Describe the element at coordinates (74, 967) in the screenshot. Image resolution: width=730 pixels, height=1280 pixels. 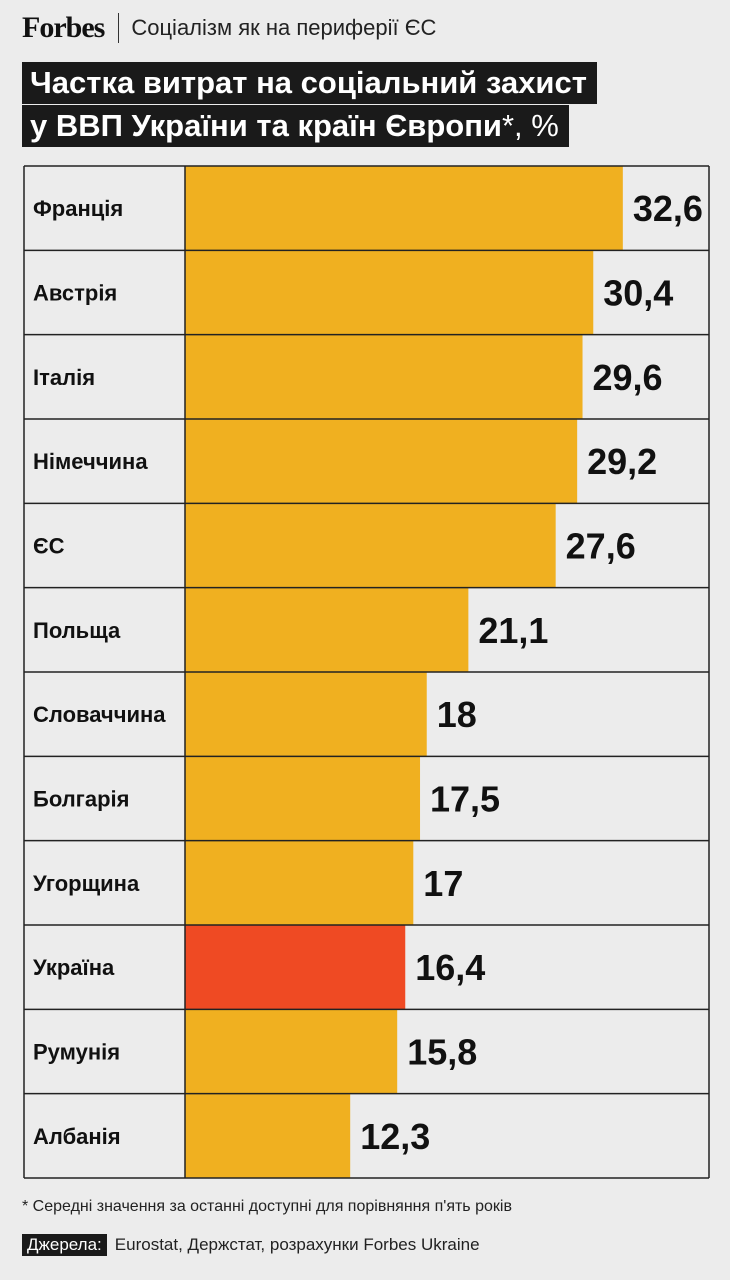
I see `category-label-9: Україна` at that location.